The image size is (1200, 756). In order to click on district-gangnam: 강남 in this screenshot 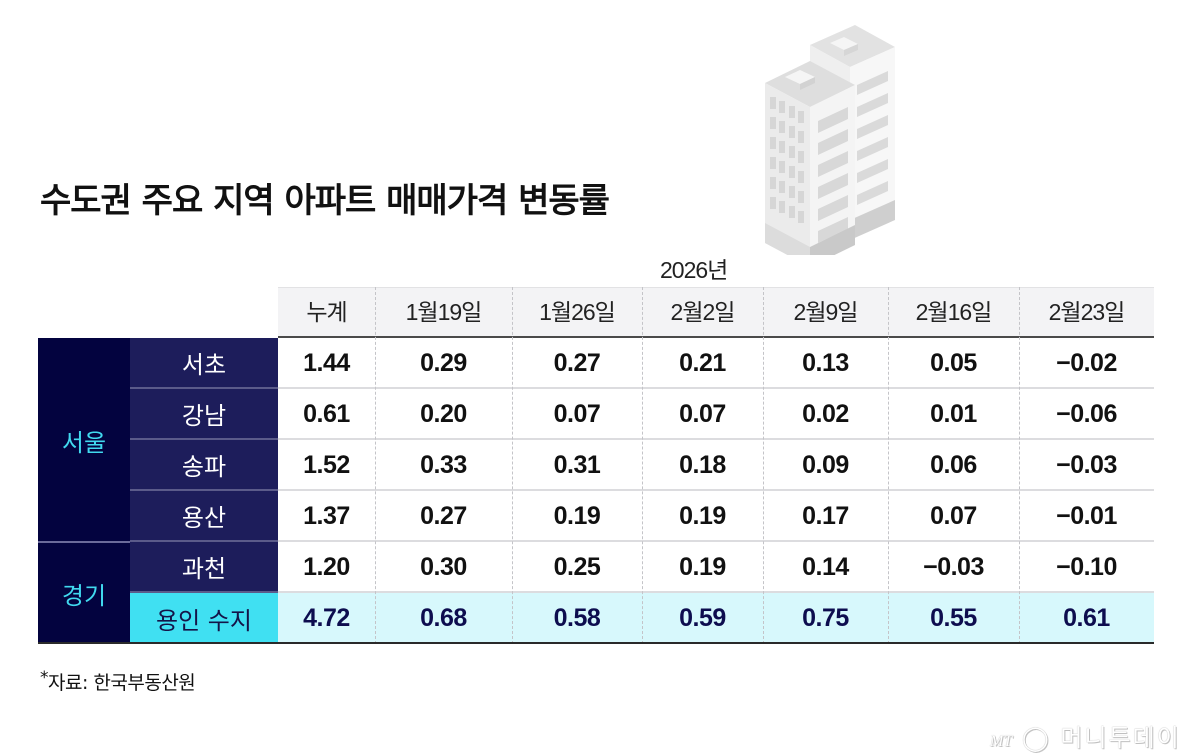, I will do `click(204, 414)`.